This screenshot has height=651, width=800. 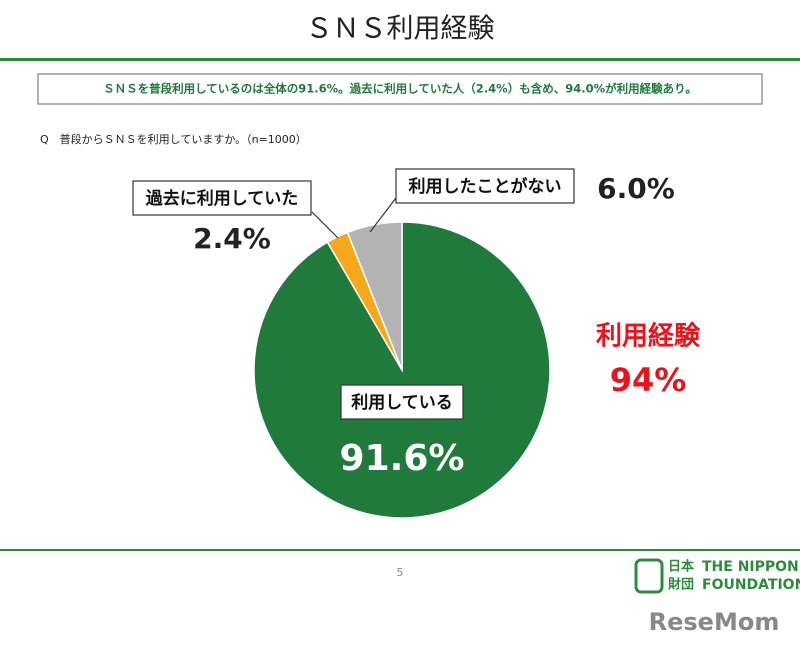 What do you see at coordinates (374, 296) in the screenshot?
I see `pie-slice` at bounding box center [374, 296].